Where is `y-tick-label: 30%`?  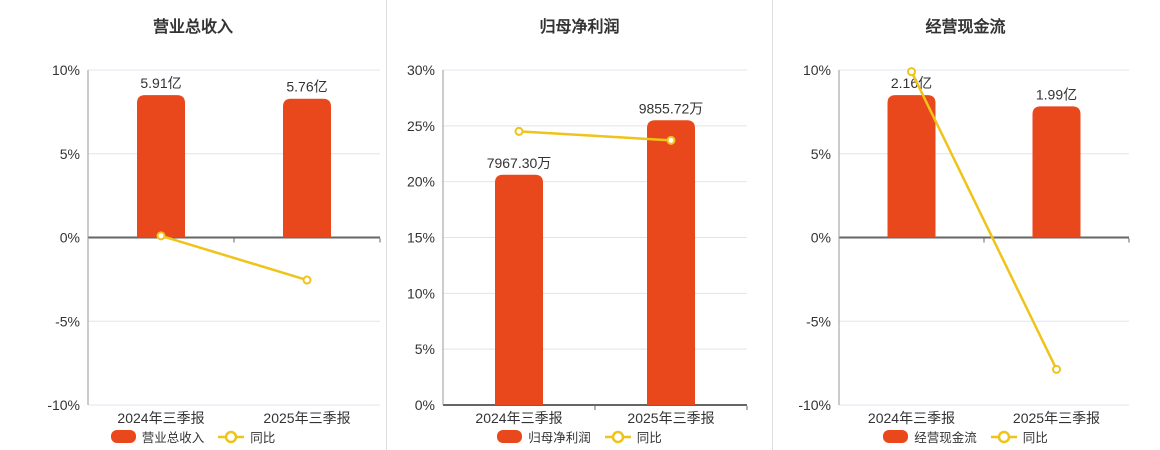 y-tick-label: 30% is located at coordinates (421, 70).